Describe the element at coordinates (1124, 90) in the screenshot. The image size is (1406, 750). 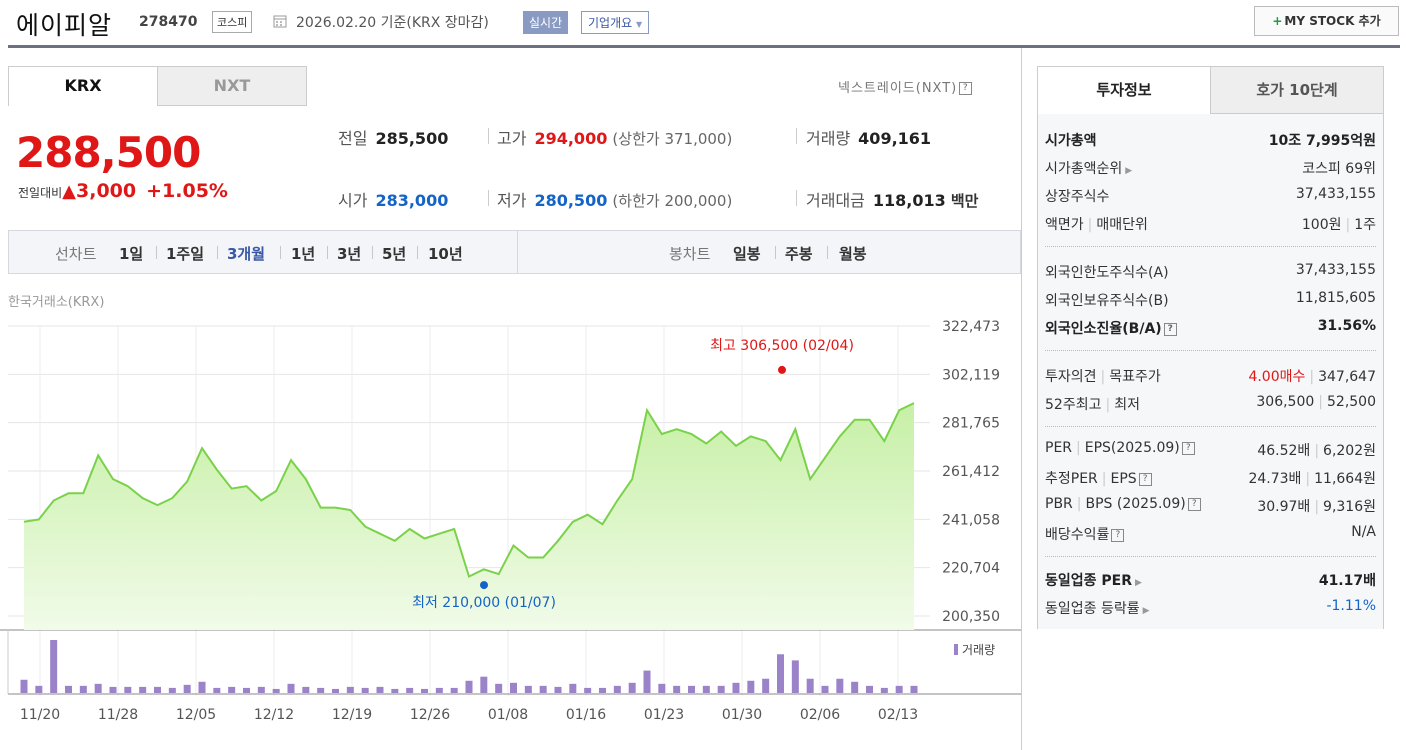
I see `tab-invest-info: 투자정보` at that location.